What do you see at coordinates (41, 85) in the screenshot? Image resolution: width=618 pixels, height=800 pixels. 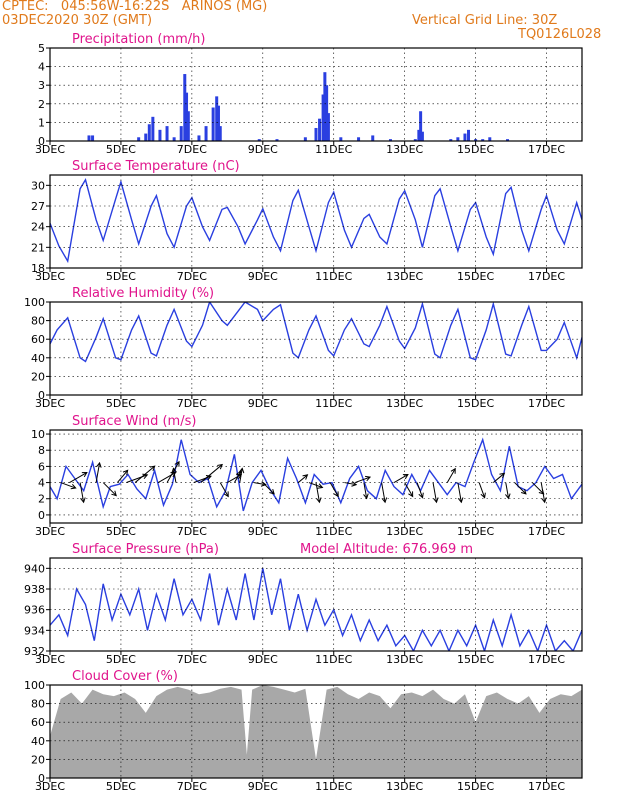 I see `y-tick-label: 3` at bounding box center [41, 85].